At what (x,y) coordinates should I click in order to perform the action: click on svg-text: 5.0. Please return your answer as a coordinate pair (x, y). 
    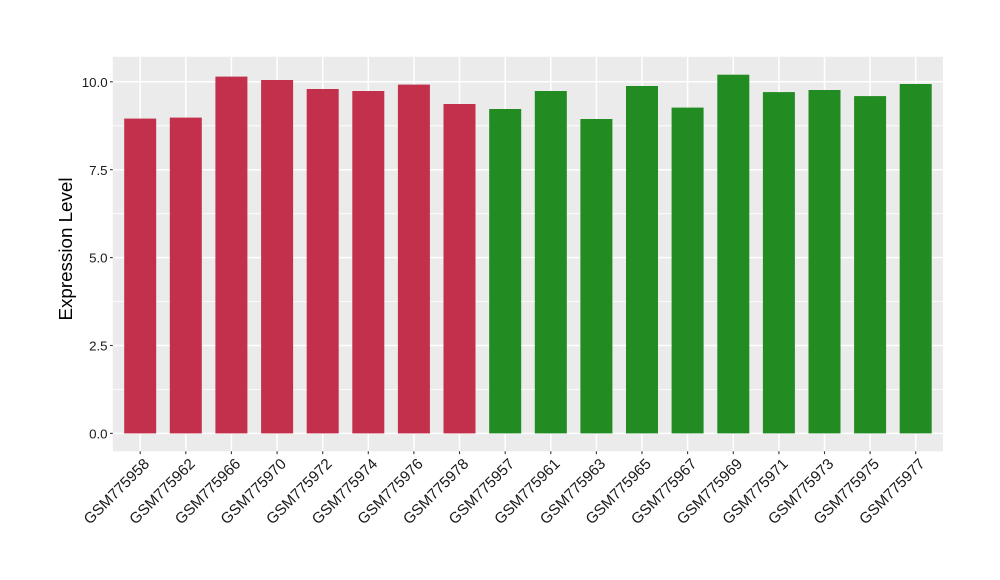
    Looking at the image, I should click on (98, 258).